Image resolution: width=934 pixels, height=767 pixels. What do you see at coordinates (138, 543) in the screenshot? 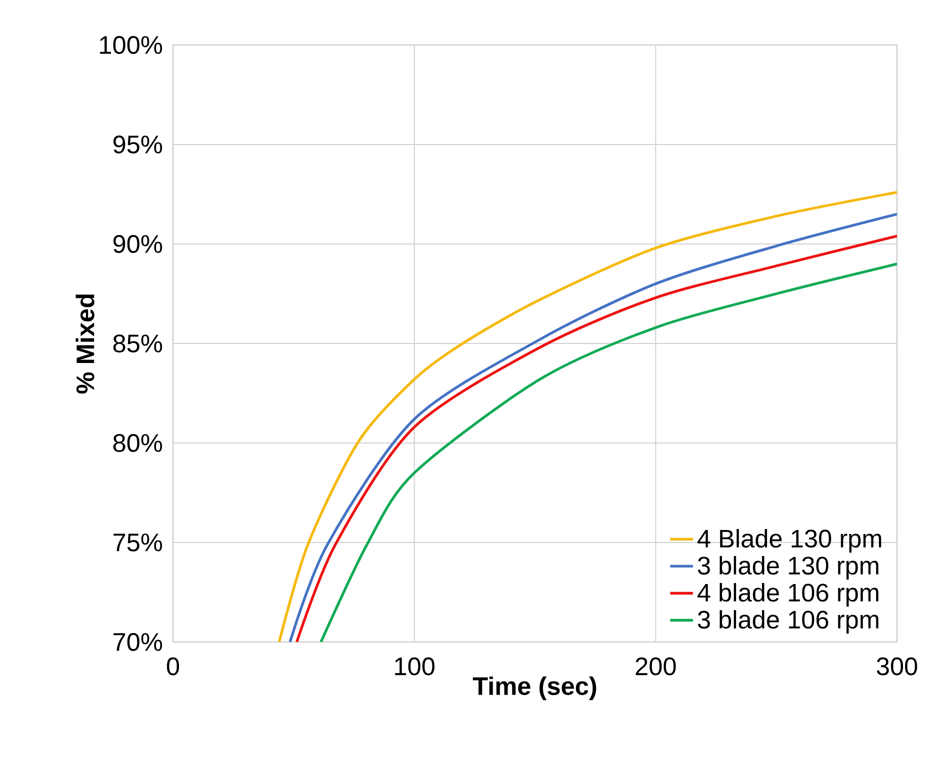
I see `y-tick-label: 75%` at bounding box center [138, 543].